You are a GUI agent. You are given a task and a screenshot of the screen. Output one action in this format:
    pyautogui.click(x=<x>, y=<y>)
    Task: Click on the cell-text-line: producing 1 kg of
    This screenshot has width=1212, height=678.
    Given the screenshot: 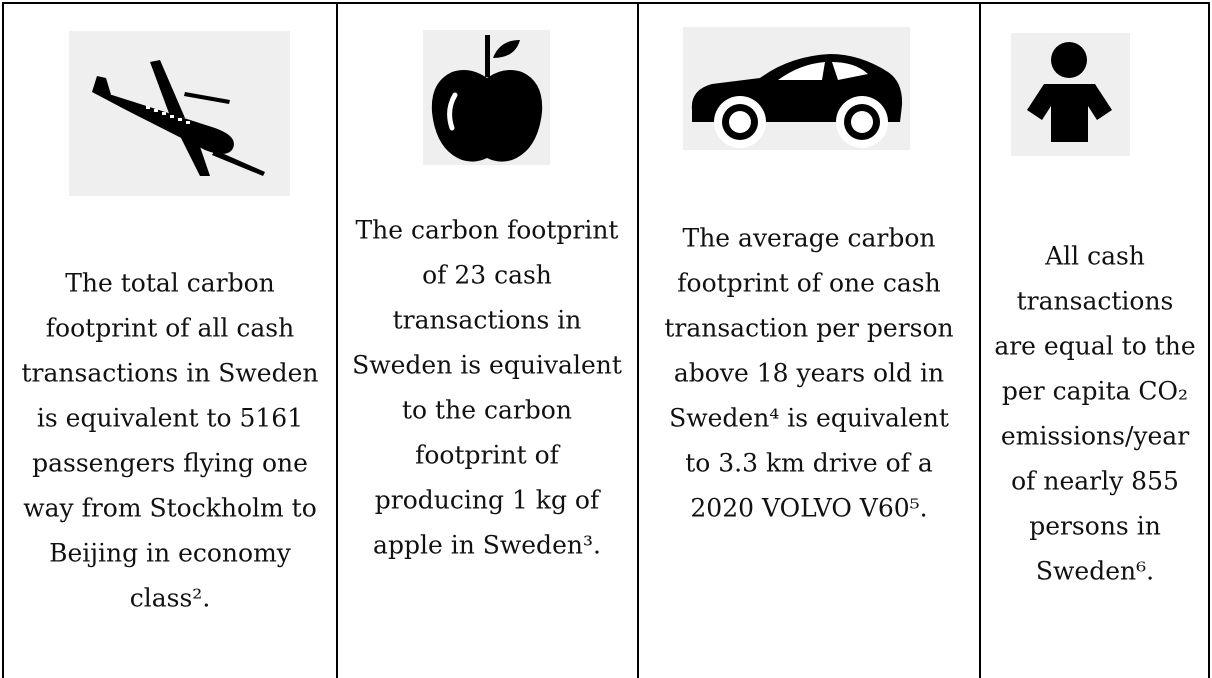 What is the action you would take?
    pyautogui.click(x=488, y=500)
    